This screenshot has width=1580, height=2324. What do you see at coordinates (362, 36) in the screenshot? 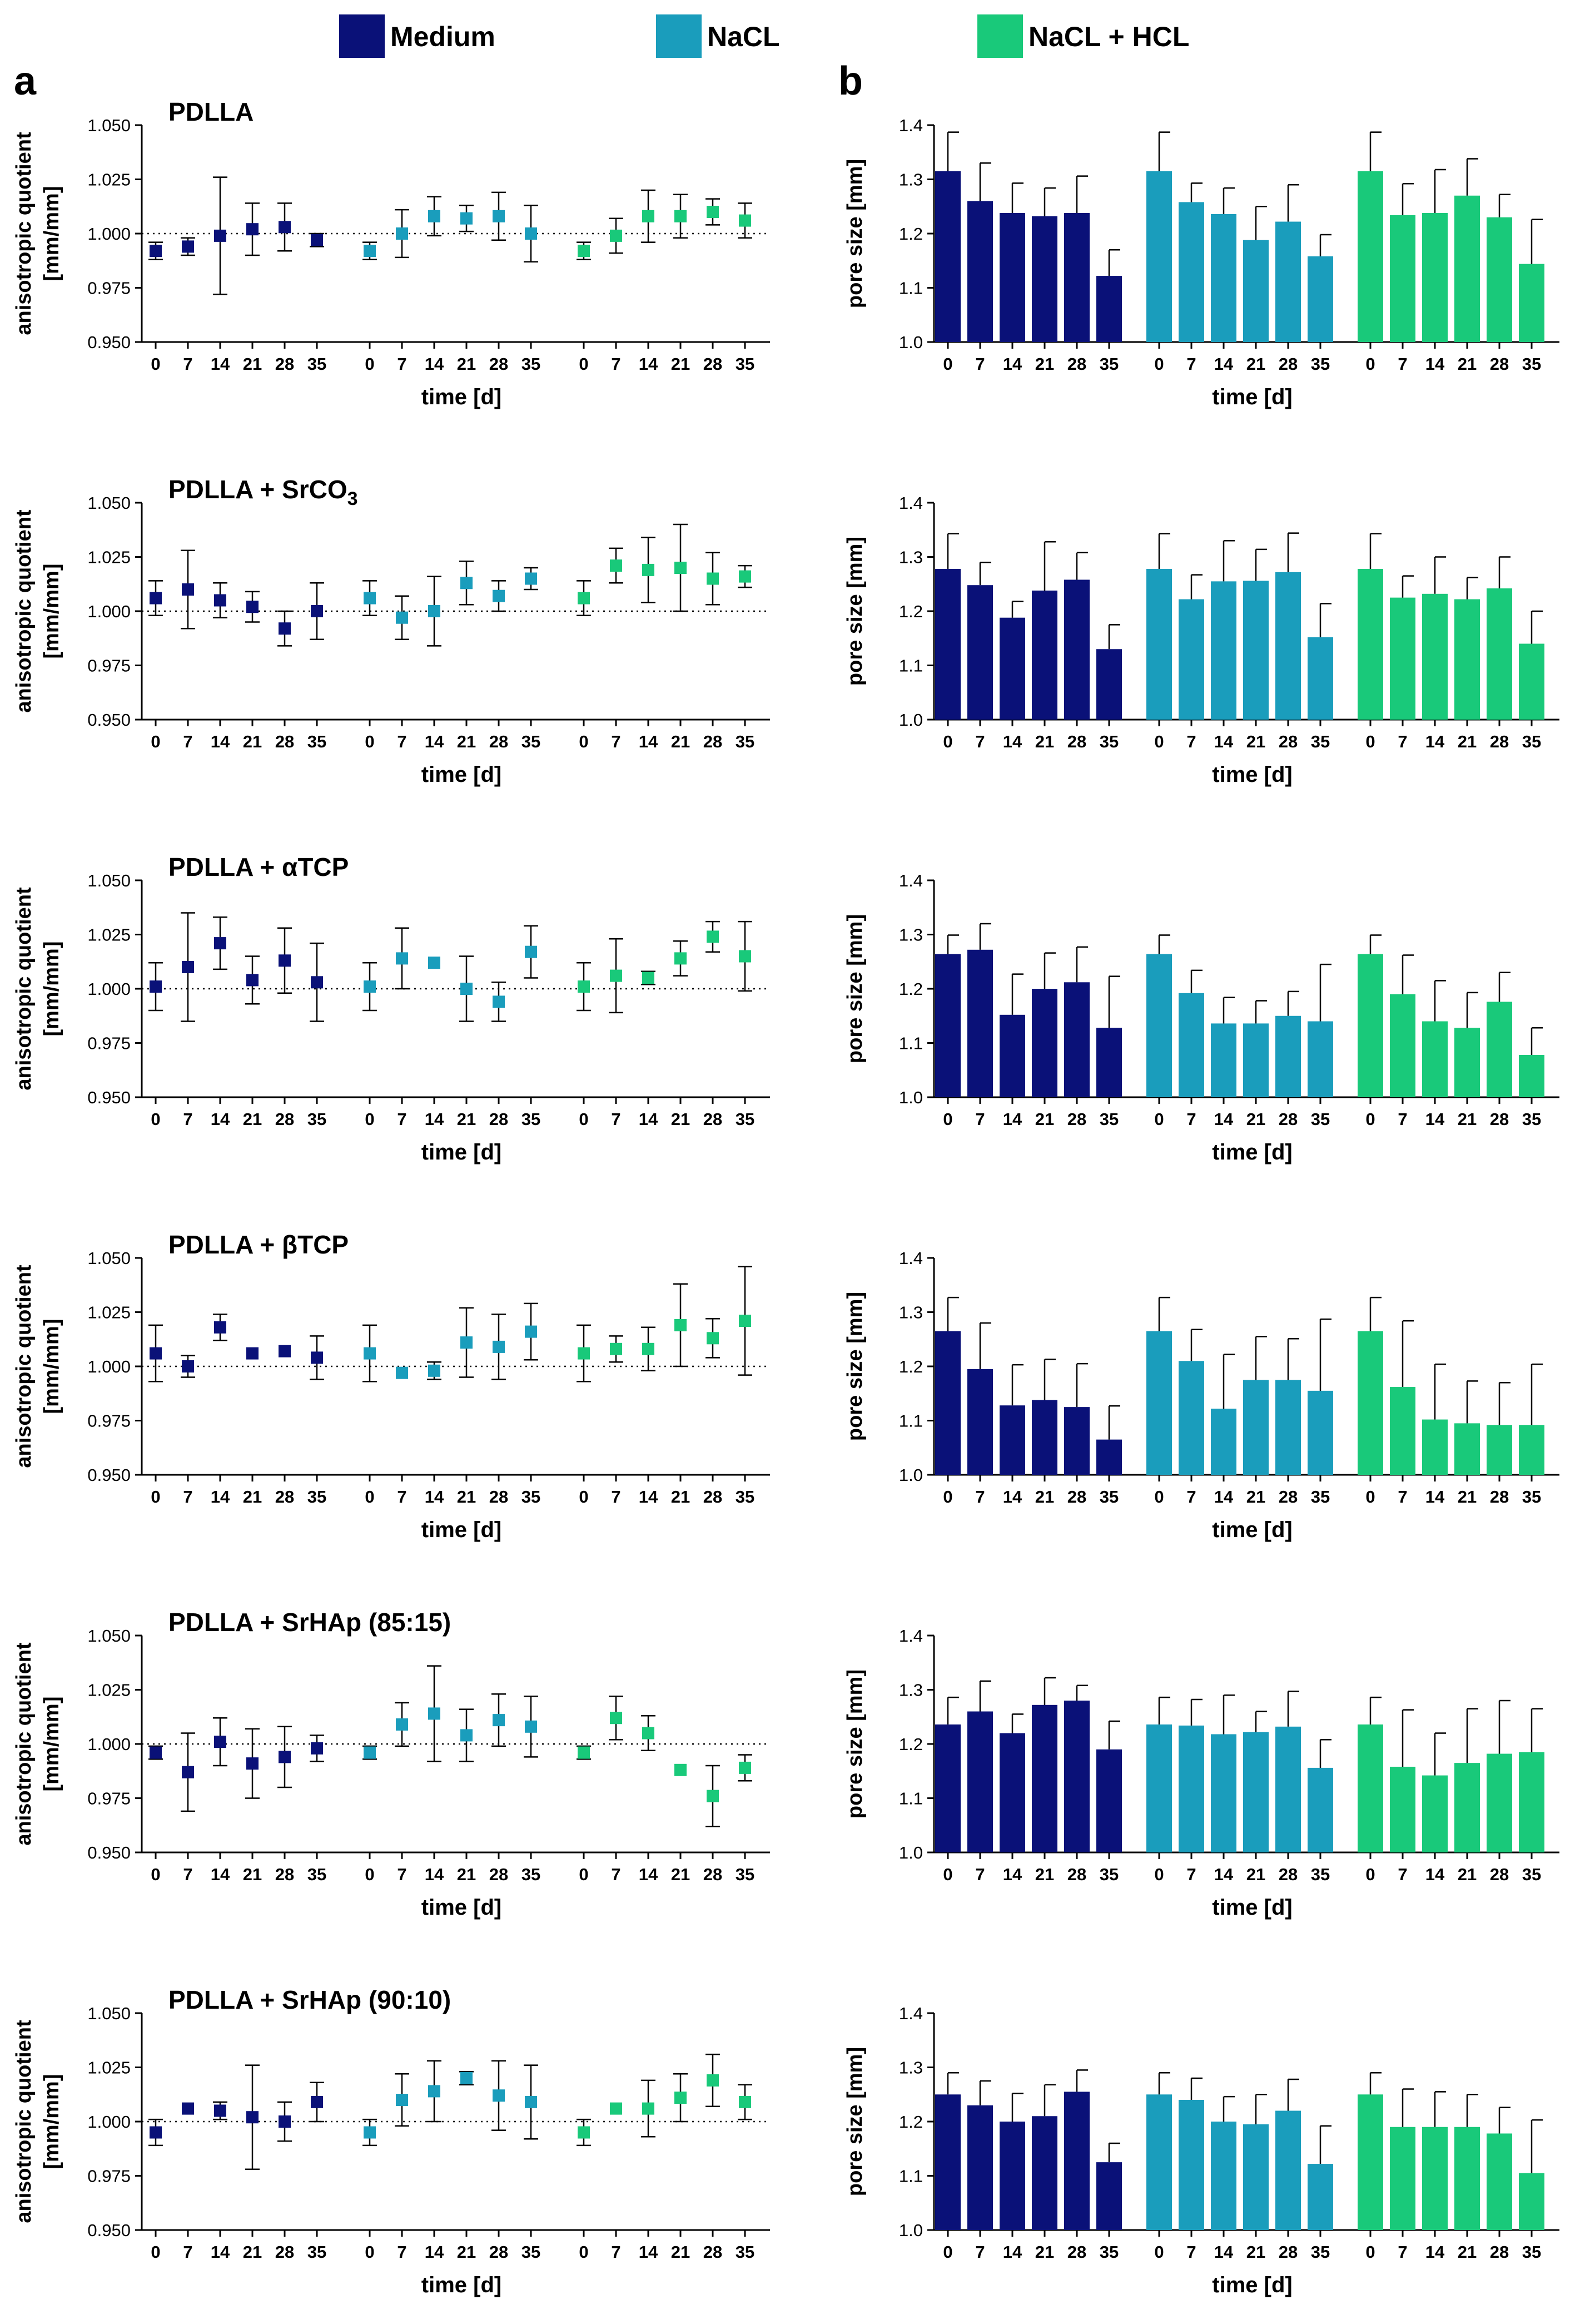
I see `legend-swatch-medium` at bounding box center [362, 36].